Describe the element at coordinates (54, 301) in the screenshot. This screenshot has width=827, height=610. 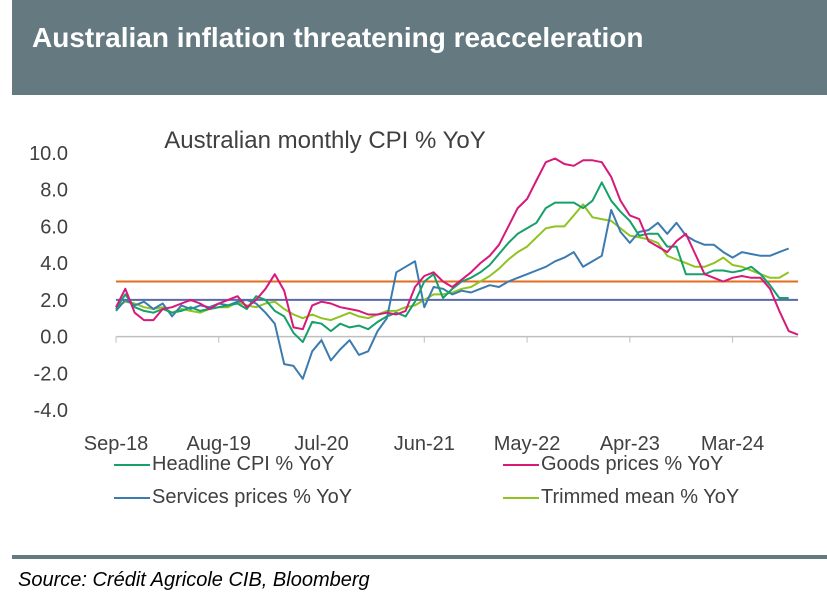
I see `y-tick-label: 2.0` at that location.